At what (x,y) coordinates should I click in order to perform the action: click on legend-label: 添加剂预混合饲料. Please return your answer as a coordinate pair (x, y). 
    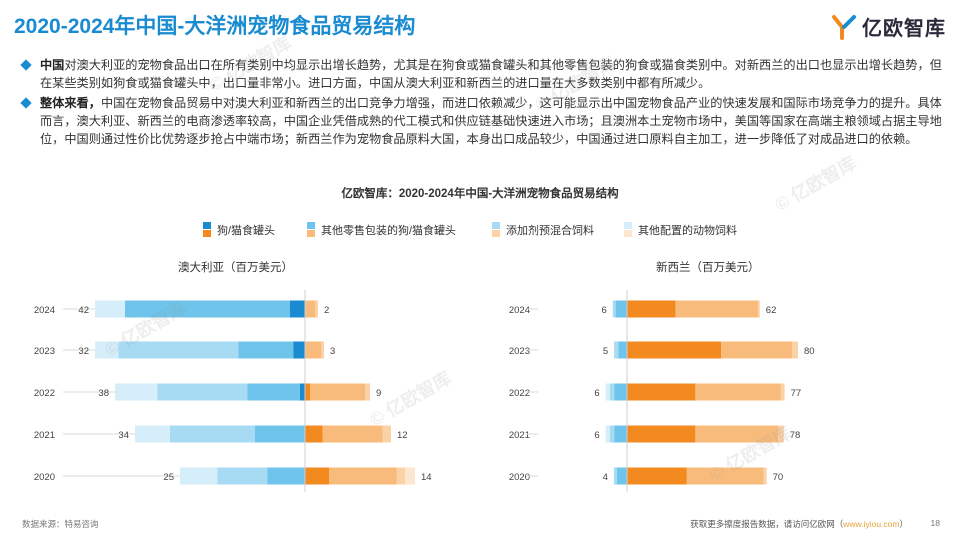
    Looking at the image, I should click on (550, 230).